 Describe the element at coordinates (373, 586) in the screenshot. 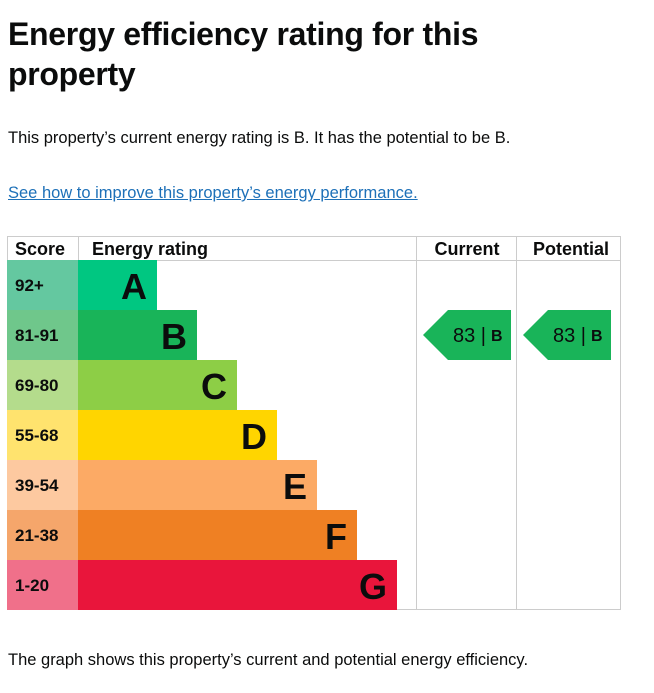

I see `band-letter-g: G` at that location.